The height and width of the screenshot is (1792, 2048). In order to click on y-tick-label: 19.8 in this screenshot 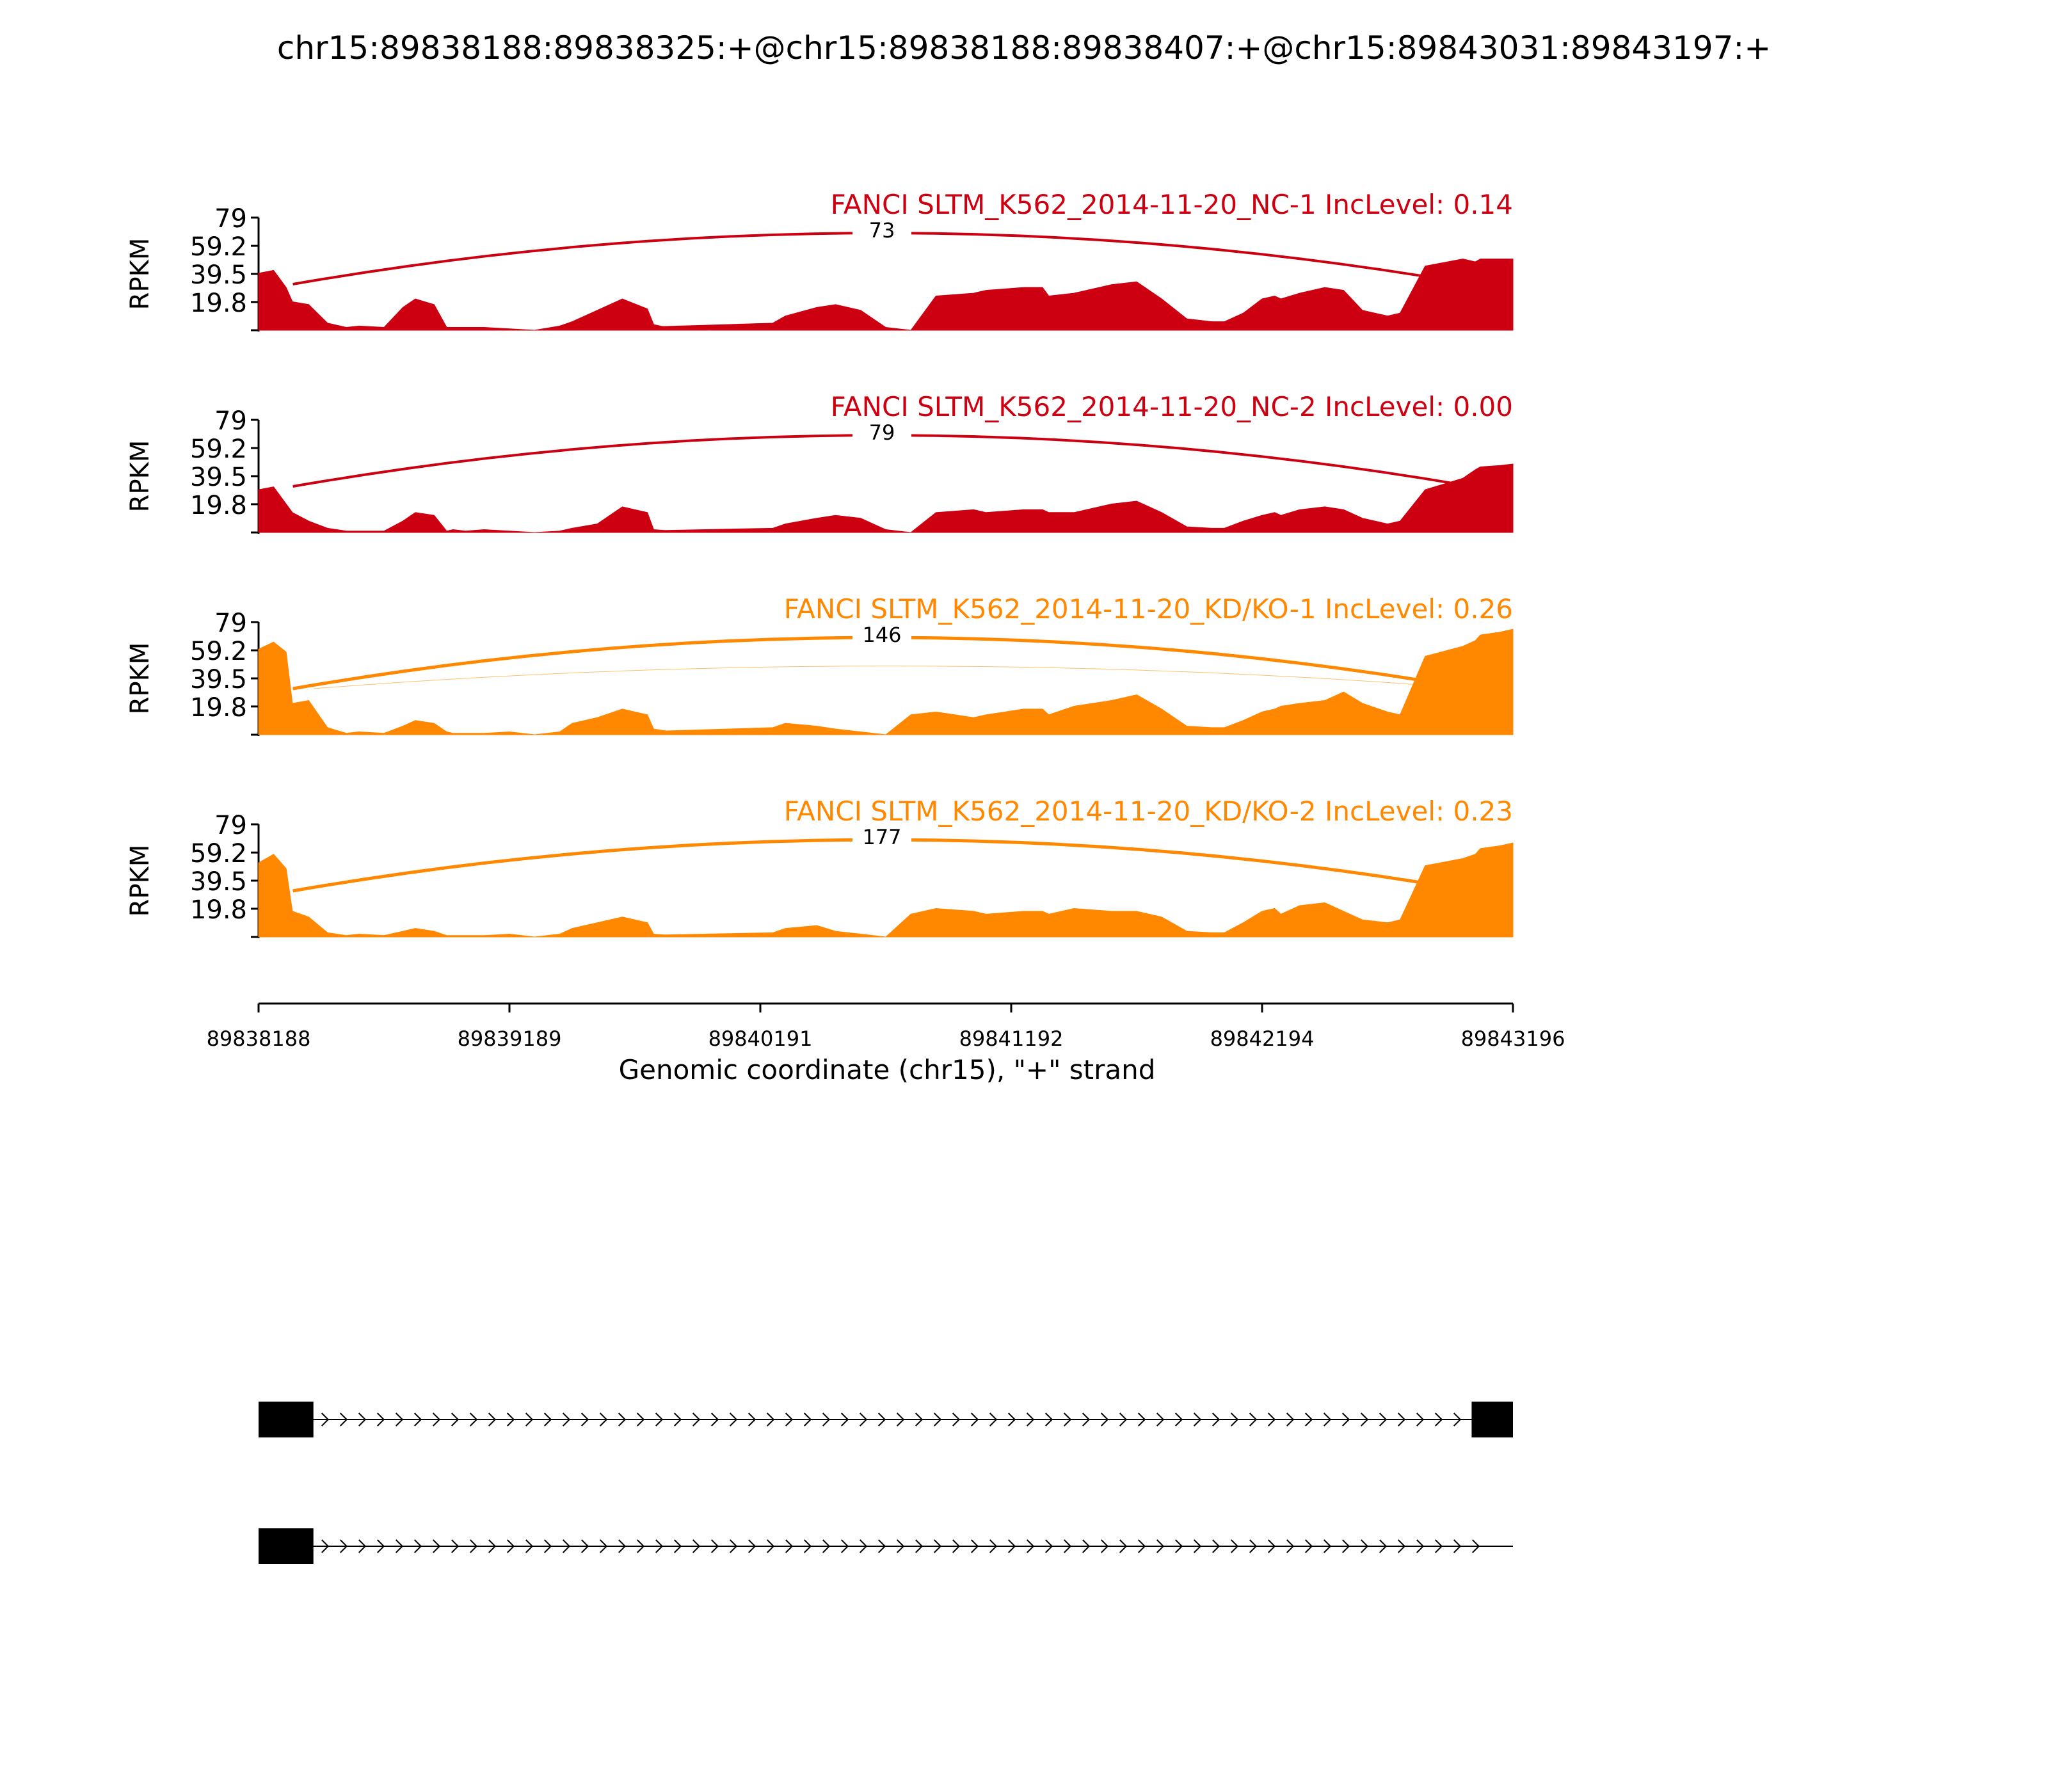, I will do `click(218, 910)`.